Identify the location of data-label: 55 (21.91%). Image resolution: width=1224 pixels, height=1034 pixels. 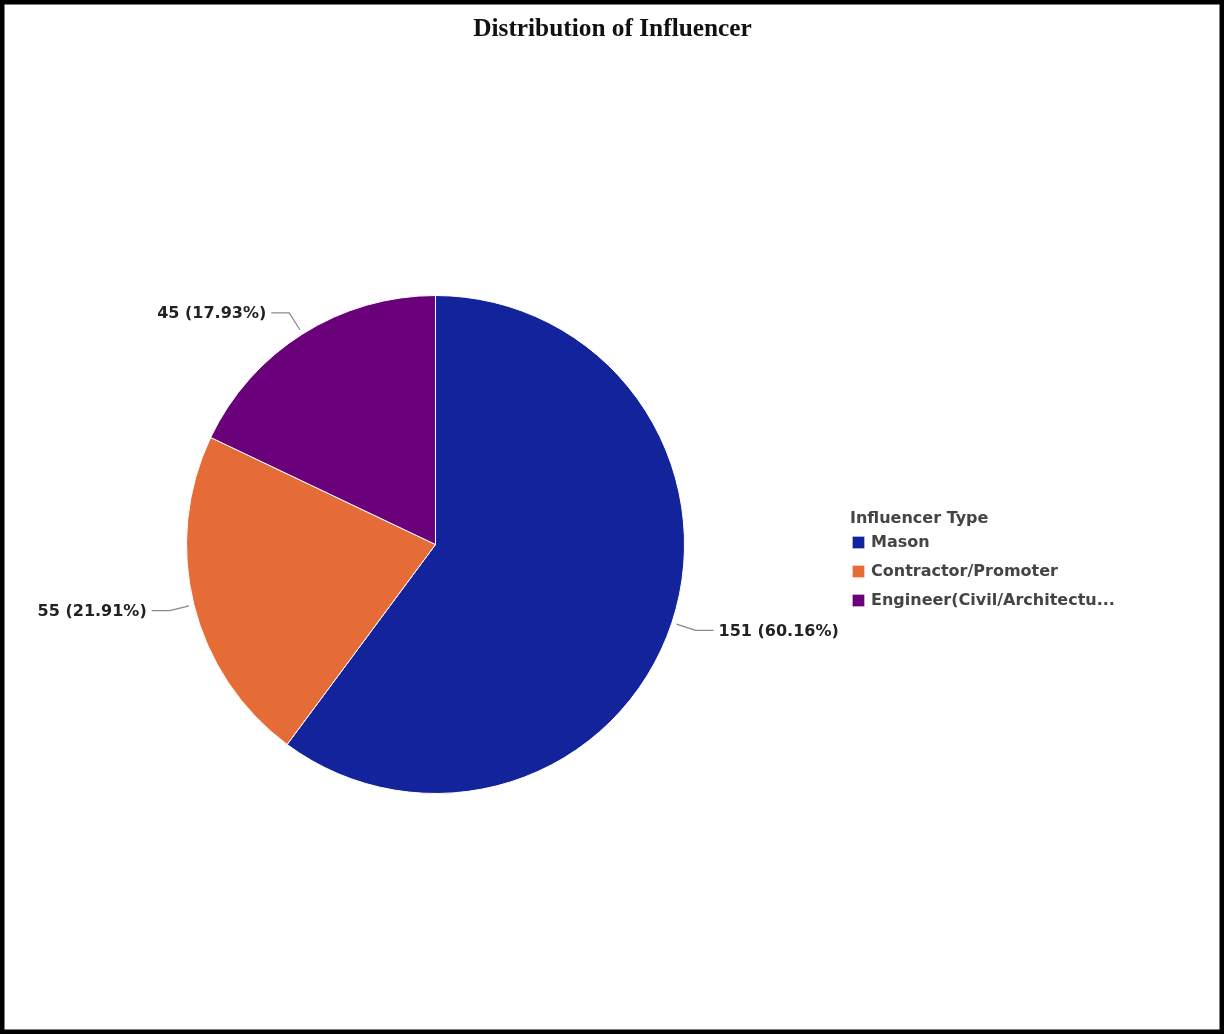
(92, 611).